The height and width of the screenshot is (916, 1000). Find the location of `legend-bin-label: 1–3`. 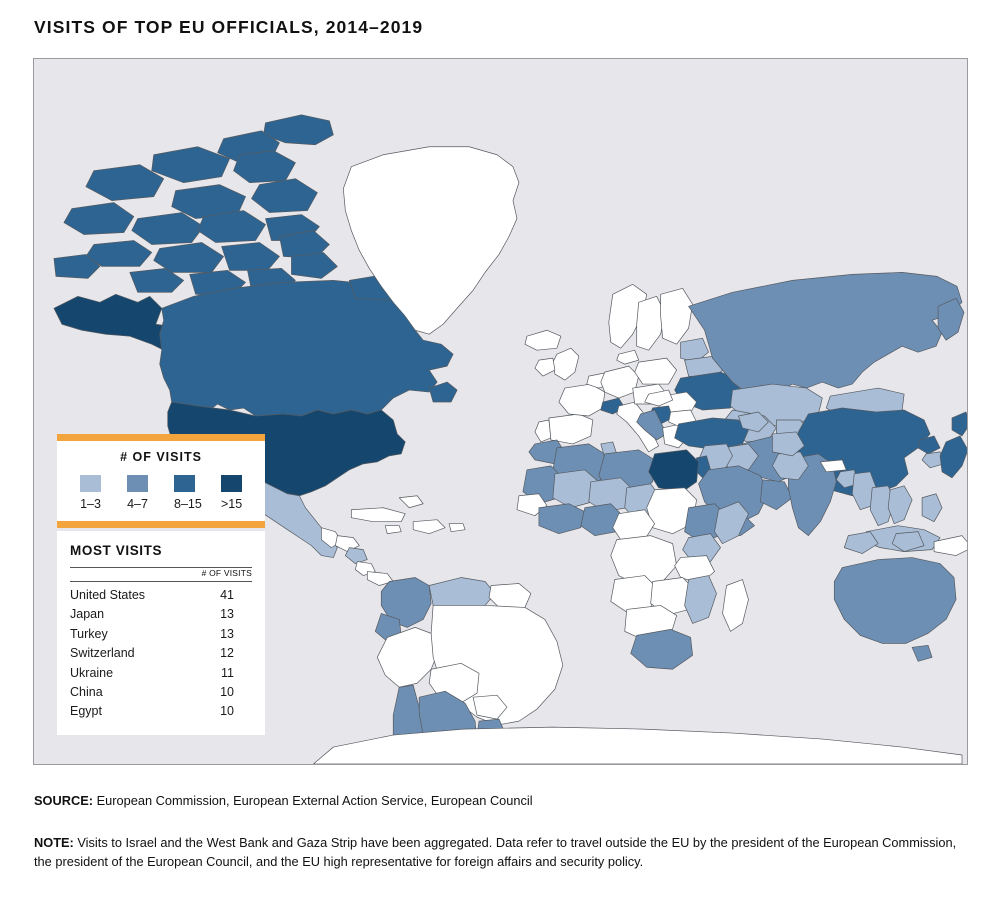

legend-bin-label: 1–3 is located at coordinates (90, 504).